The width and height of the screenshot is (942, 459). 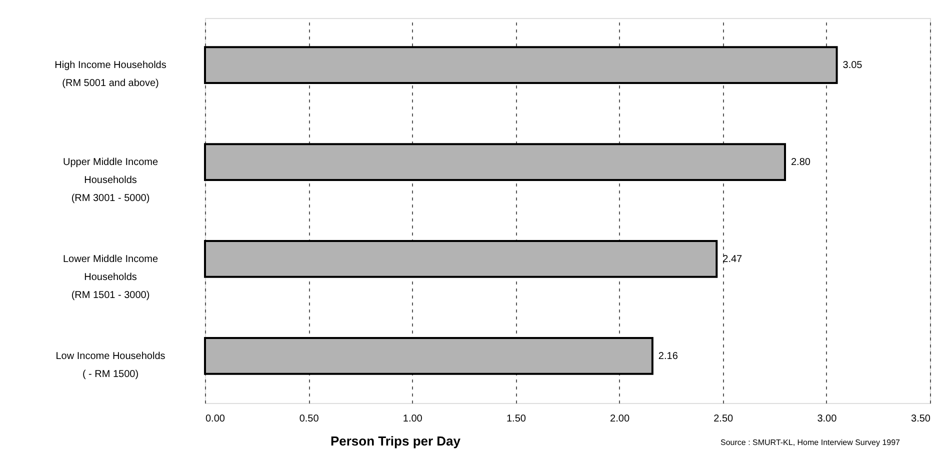 What do you see at coordinates (111, 365) in the screenshot?
I see `y-tick-label: Low Income Households ( - RM 1500)` at bounding box center [111, 365].